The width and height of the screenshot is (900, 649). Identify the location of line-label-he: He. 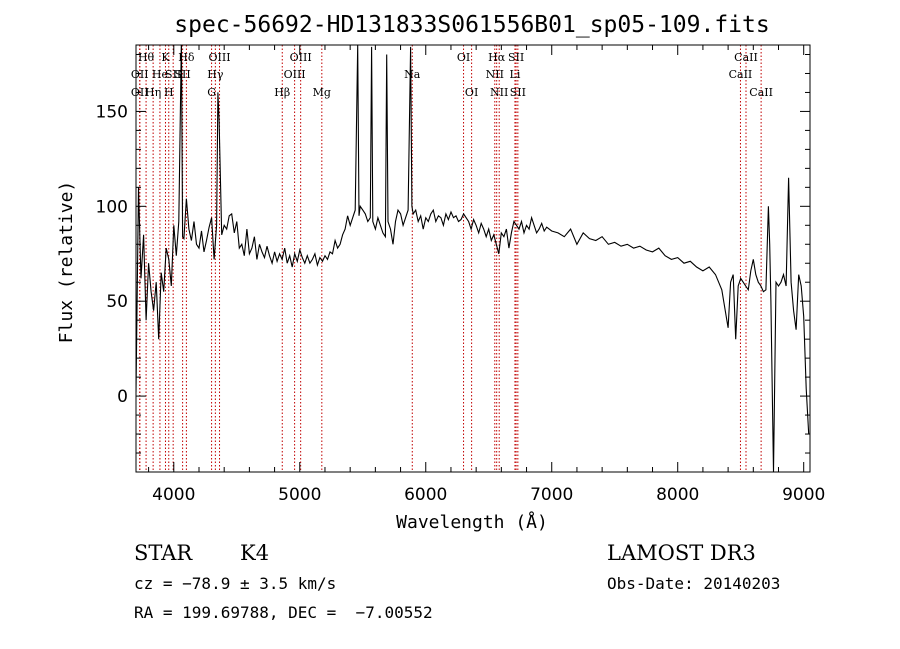
(160, 74).